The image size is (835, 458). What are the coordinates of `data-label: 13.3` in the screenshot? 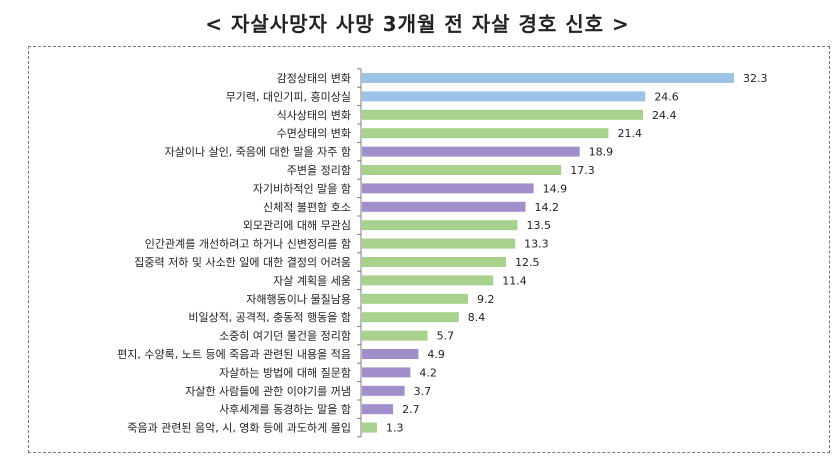 It's located at (536, 244).